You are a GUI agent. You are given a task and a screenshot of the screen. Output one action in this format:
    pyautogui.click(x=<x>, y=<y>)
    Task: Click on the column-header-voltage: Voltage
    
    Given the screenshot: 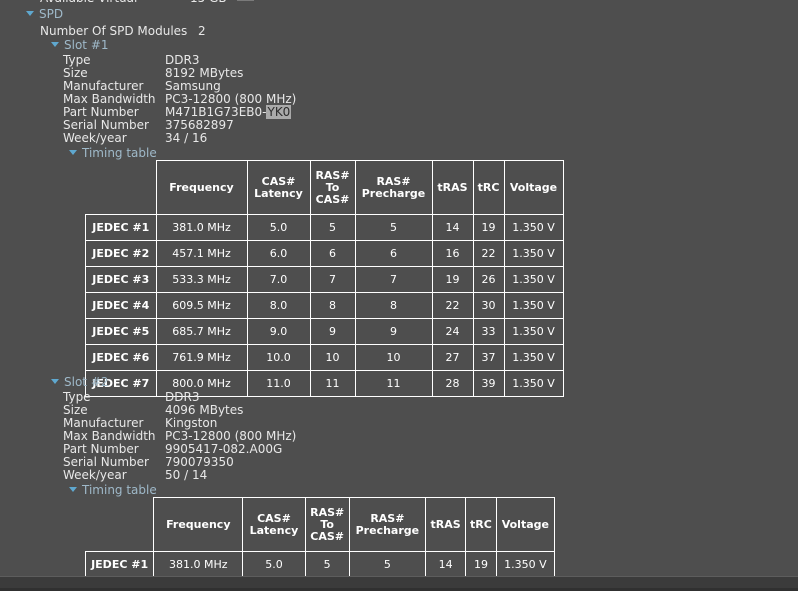 What is the action you would take?
    pyautogui.click(x=533, y=187)
    